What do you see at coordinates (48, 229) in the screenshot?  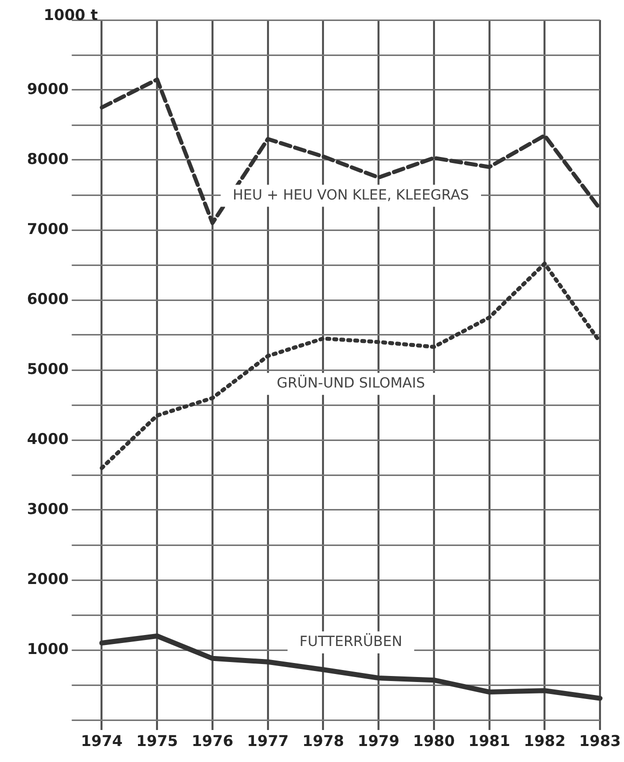 I see `y-tick-label: 7000` at bounding box center [48, 229].